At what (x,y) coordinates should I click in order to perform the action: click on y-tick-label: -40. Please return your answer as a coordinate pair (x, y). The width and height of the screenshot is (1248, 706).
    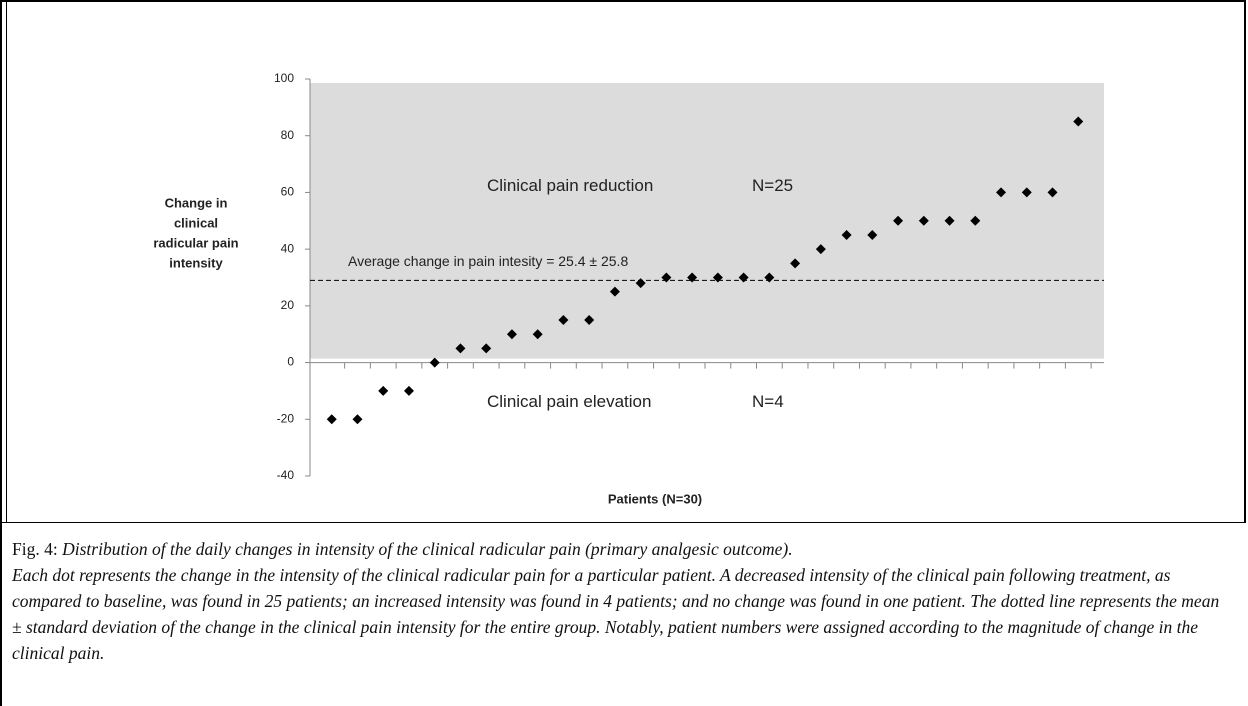
    Looking at the image, I should click on (286, 475).